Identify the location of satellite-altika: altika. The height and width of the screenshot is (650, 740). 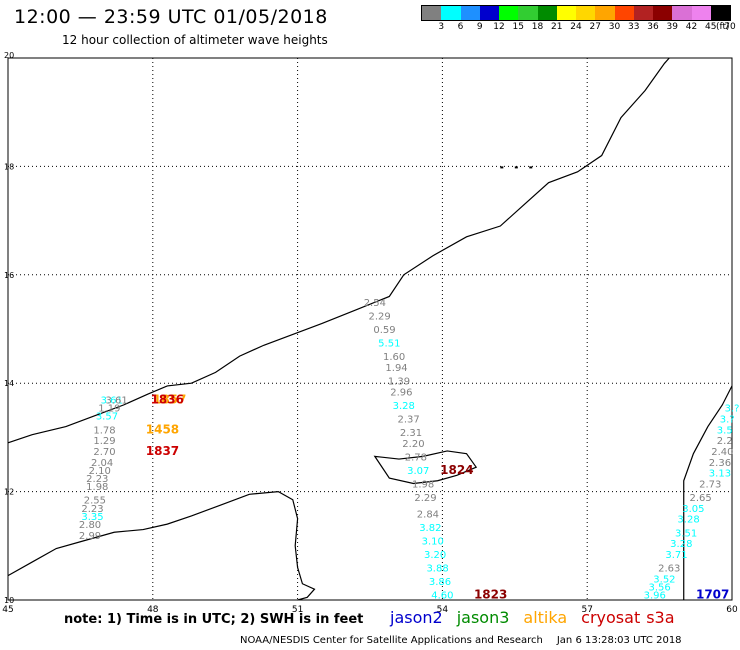
(545, 617).